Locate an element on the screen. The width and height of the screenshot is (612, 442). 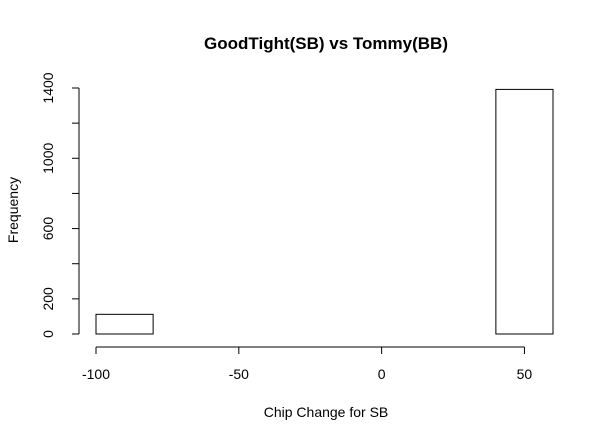
x-axis: -100 -50 0 50 is located at coordinates (307, 364).